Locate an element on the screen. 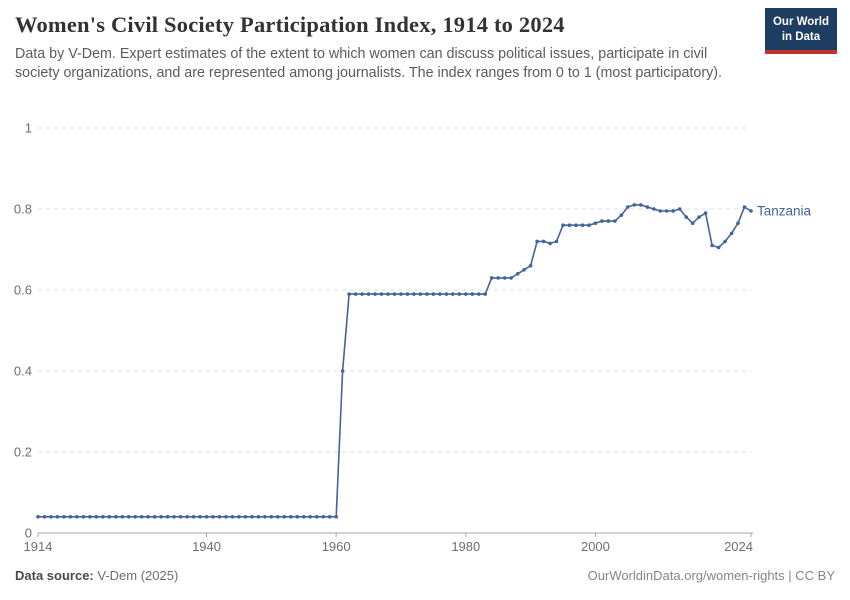  credit-link: OurWorldinData.org/women-rights | CC BY is located at coordinates (711, 575).